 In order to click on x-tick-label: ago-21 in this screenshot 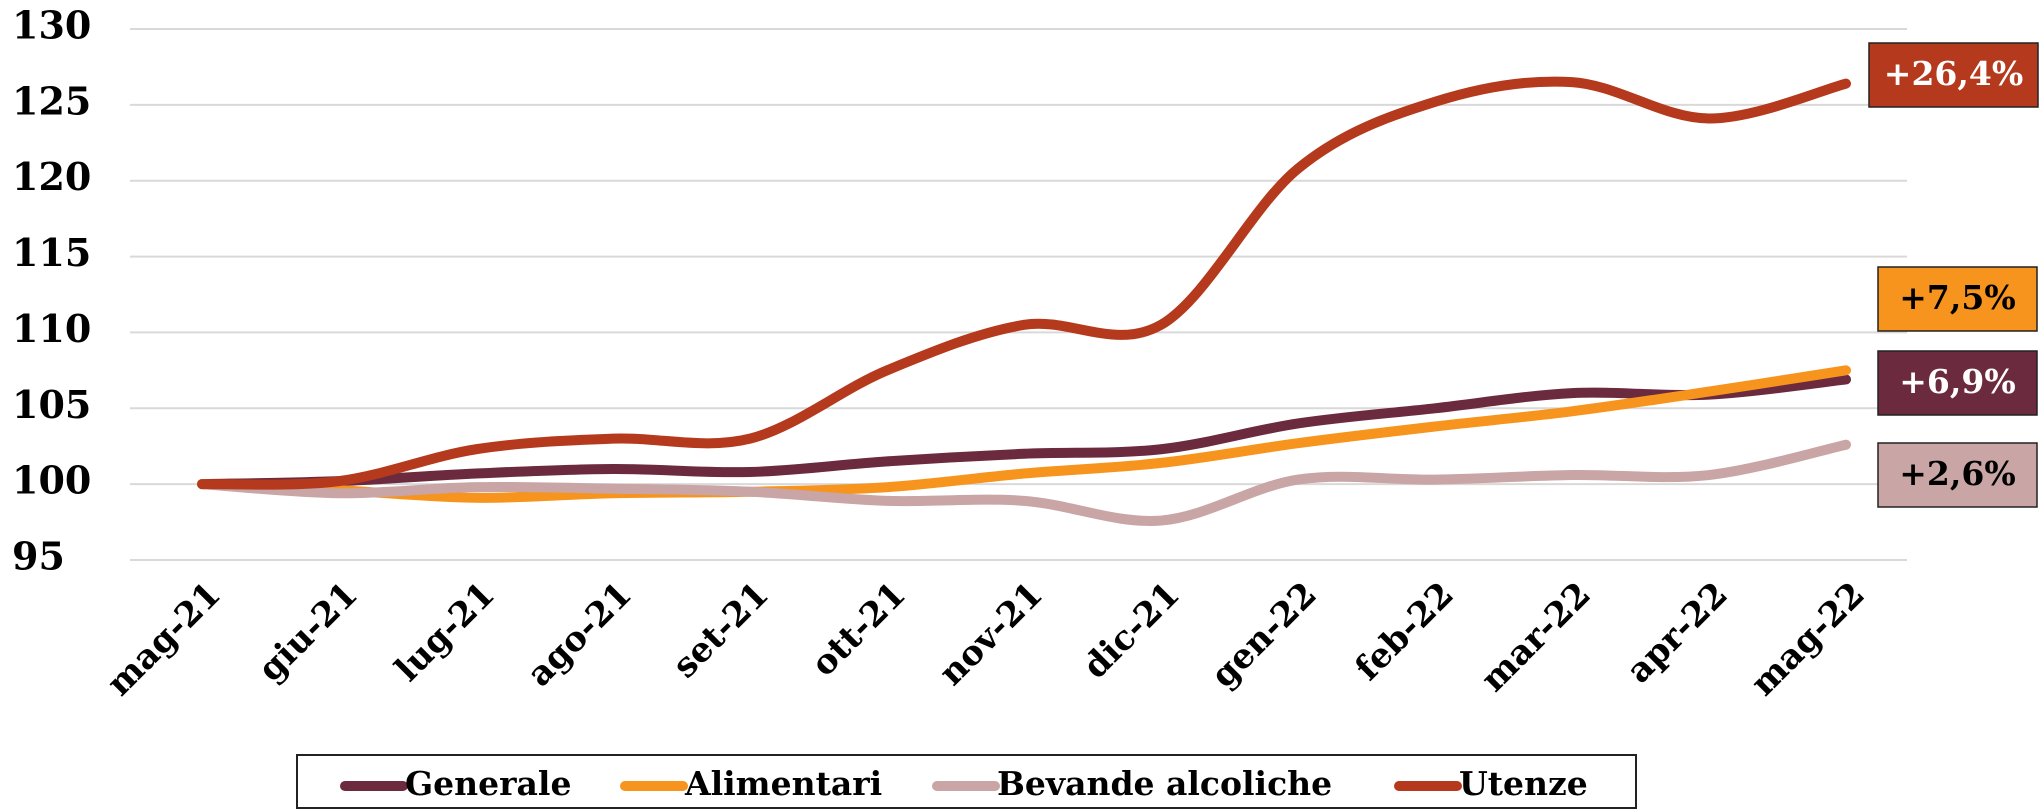, I will do `click(580, 634)`.